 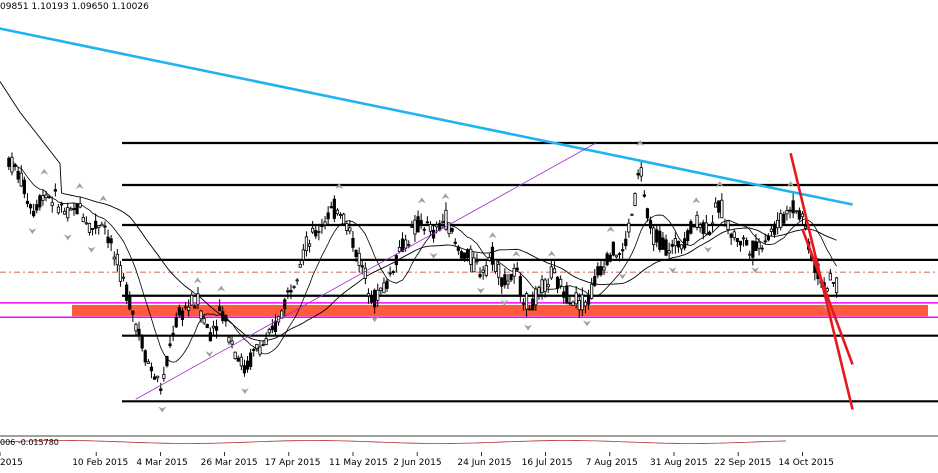 I want to click on x-tick-label-4: 17 Apr 2015, so click(x=293, y=463).